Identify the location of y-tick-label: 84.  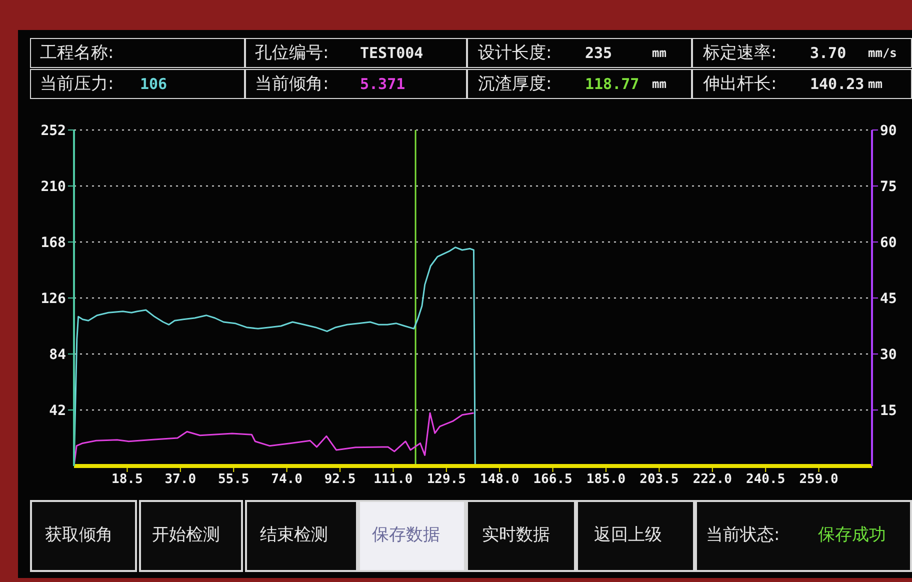
(57, 354).